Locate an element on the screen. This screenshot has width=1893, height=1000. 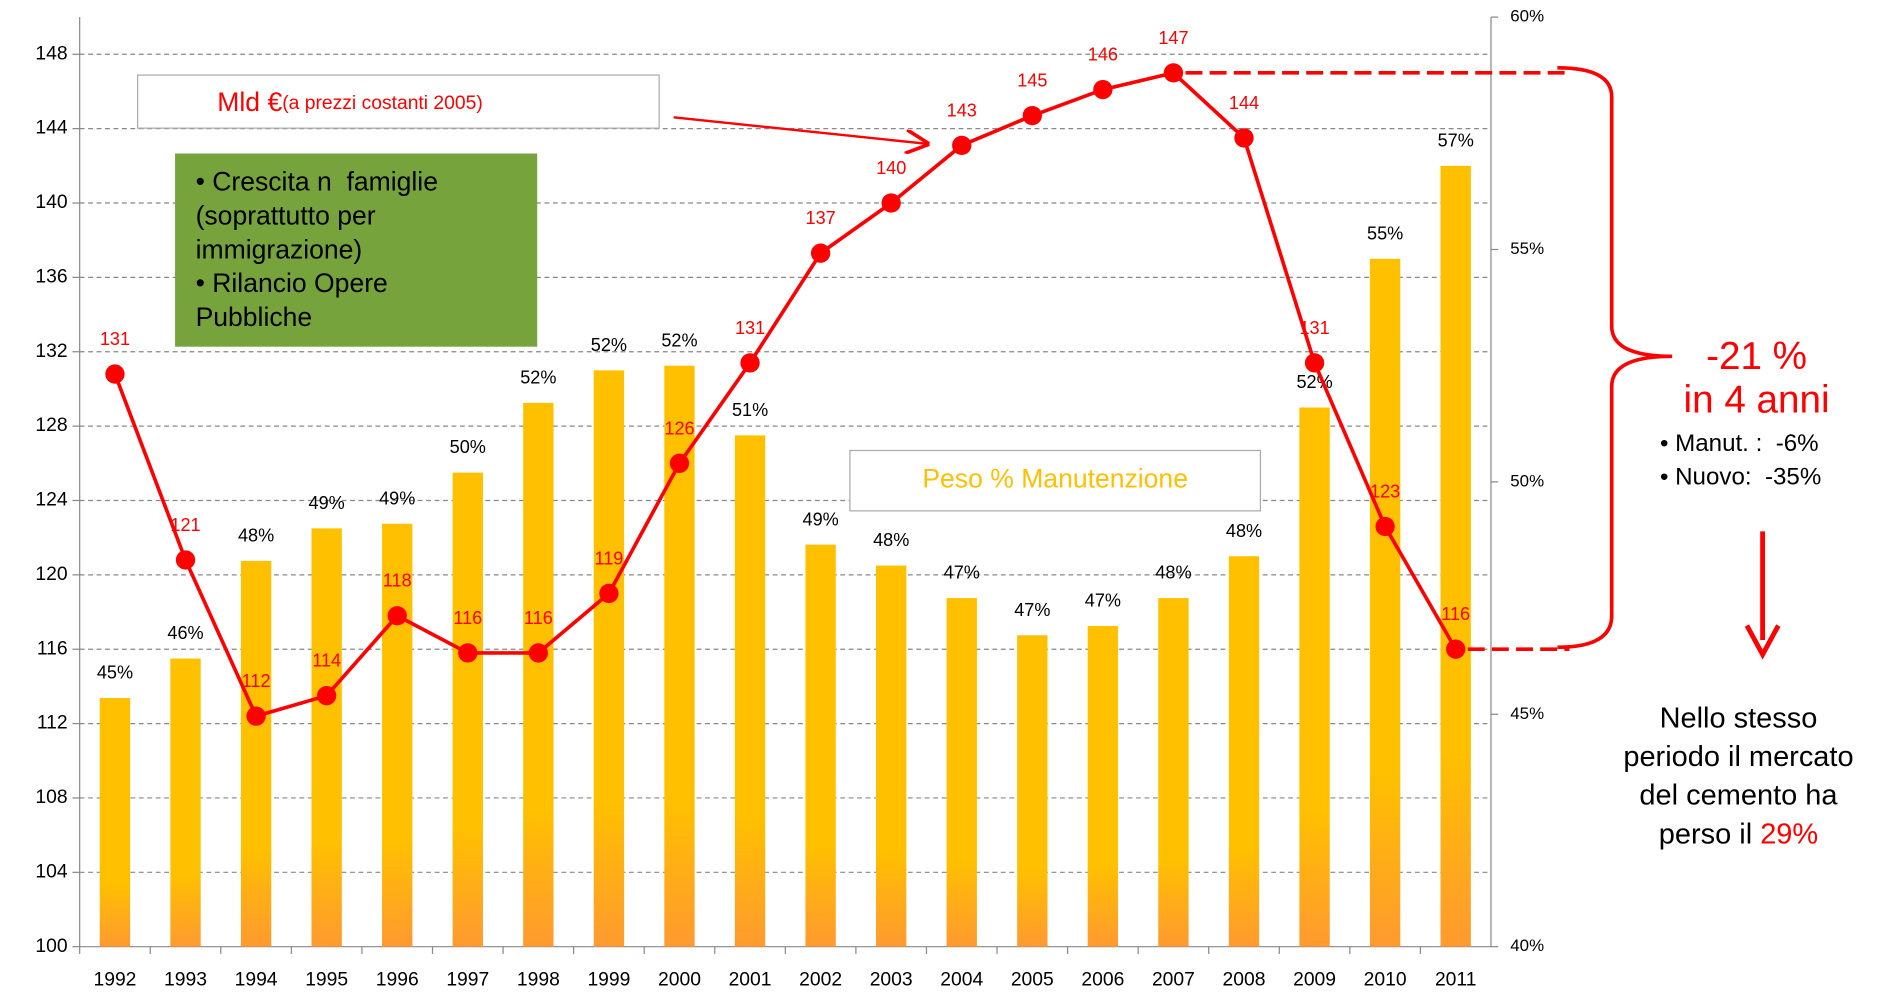
x-tick-label: 2011 is located at coordinates (1456, 980).